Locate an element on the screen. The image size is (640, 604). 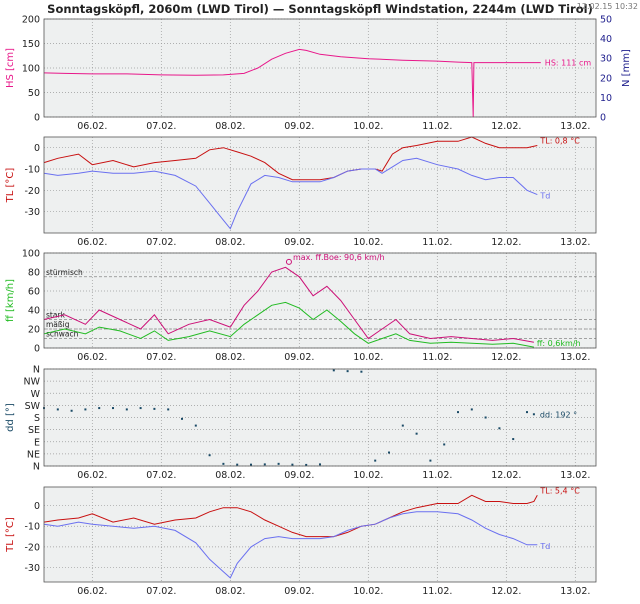
dd-value-label: dd: 192 ° is located at coordinates (558, 414).